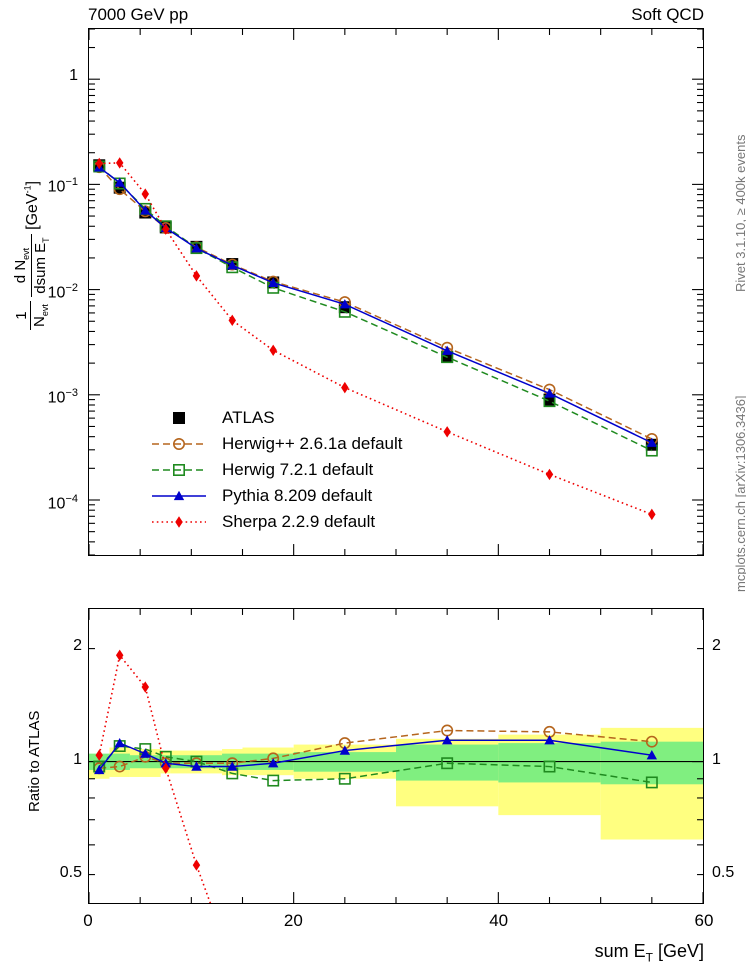 The width and height of the screenshot is (746, 972). Describe the element at coordinates (62, 185) in the screenshot. I see `y-tick-label: 10⁻¹` at that location.